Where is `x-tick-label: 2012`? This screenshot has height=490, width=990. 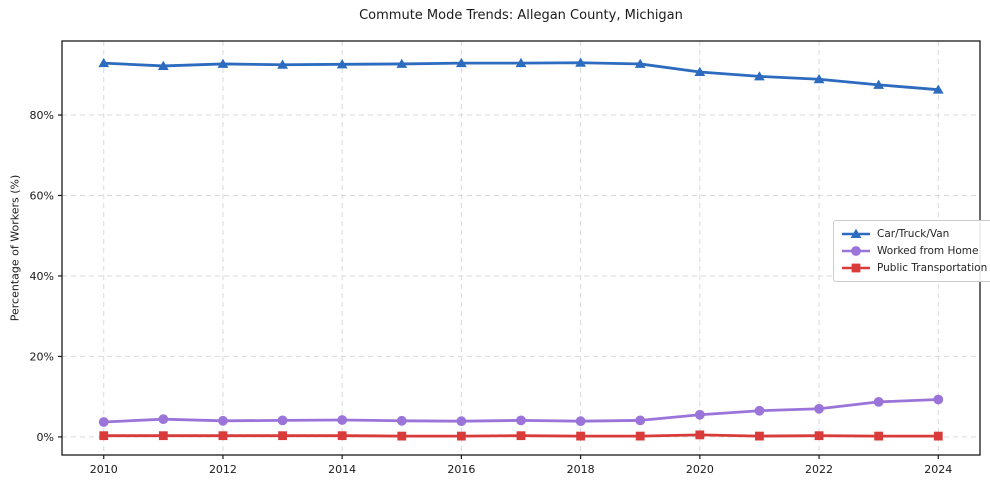 x-tick-label: 2012 is located at coordinates (223, 469).